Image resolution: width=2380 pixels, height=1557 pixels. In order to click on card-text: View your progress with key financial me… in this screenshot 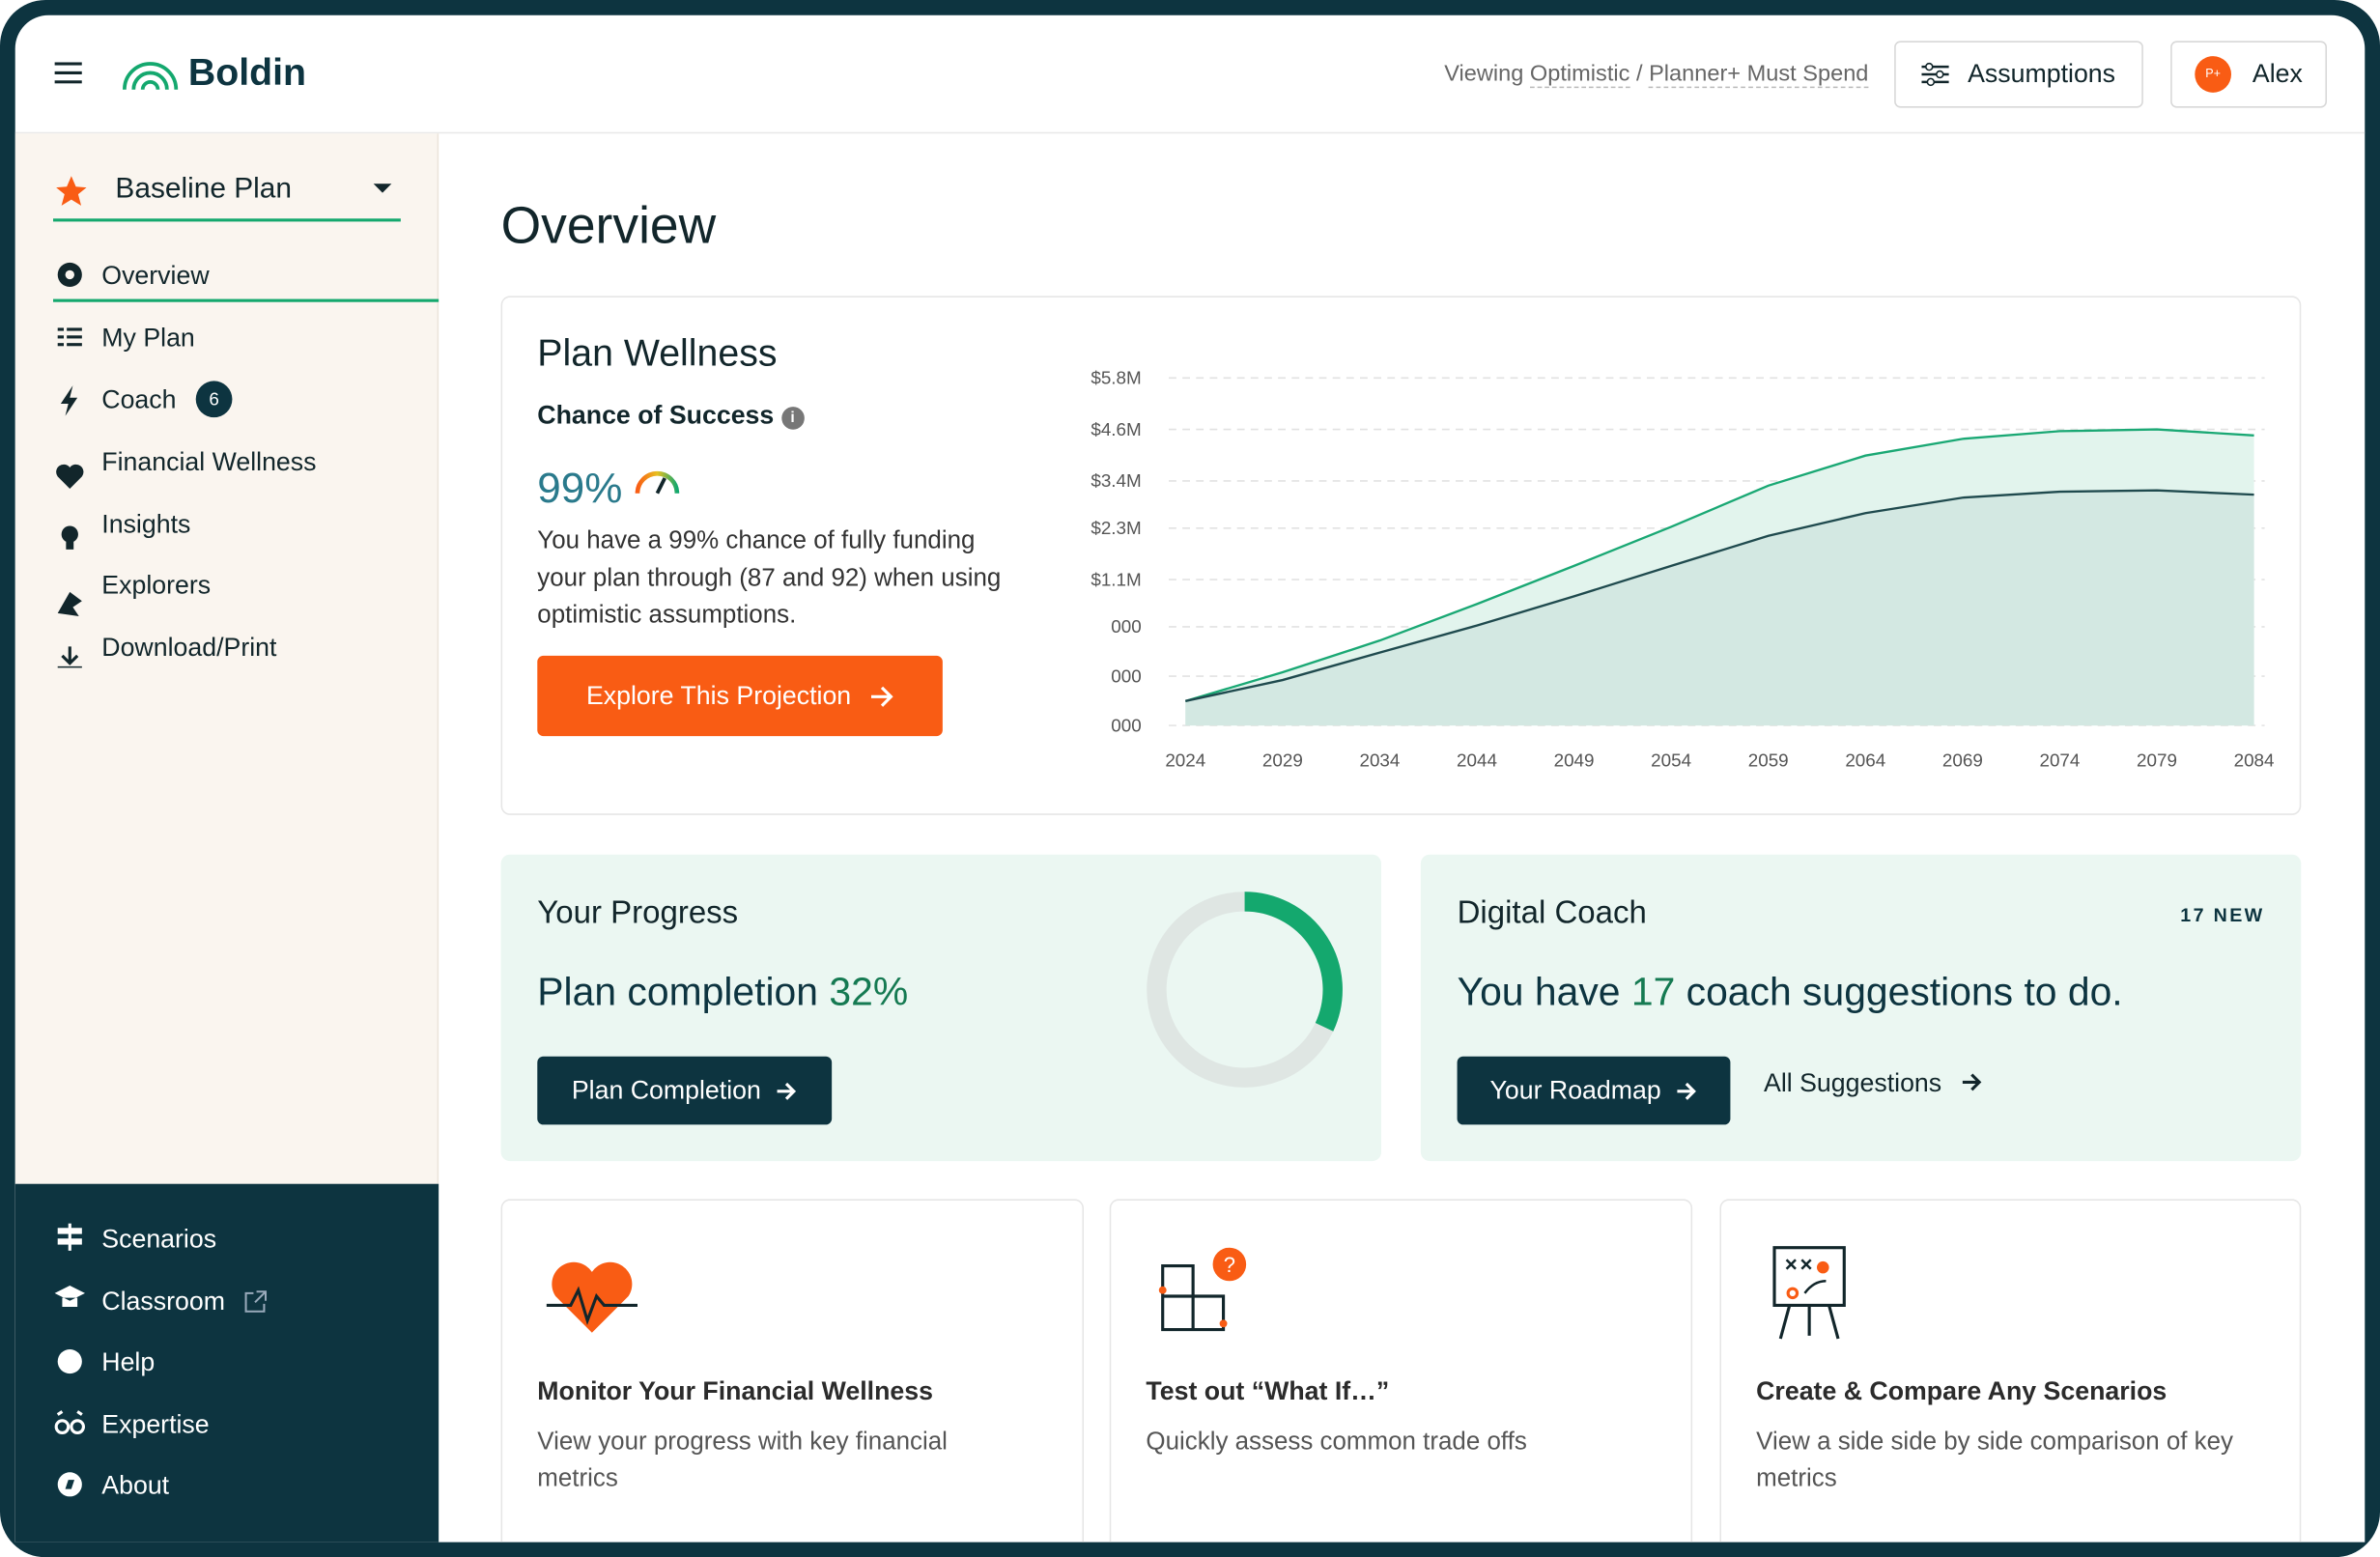, I will do `click(743, 1460)`.